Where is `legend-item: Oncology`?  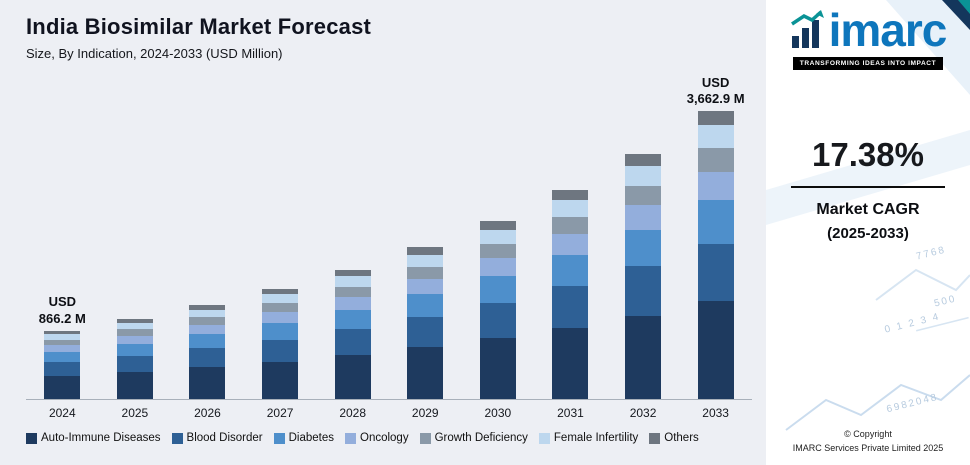
legend-item: Oncology is located at coordinates (377, 438).